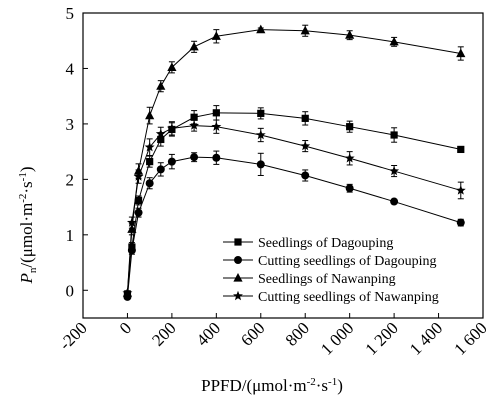 The image size is (488, 400). I want to click on y-tick-label: 2, so click(70, 179).